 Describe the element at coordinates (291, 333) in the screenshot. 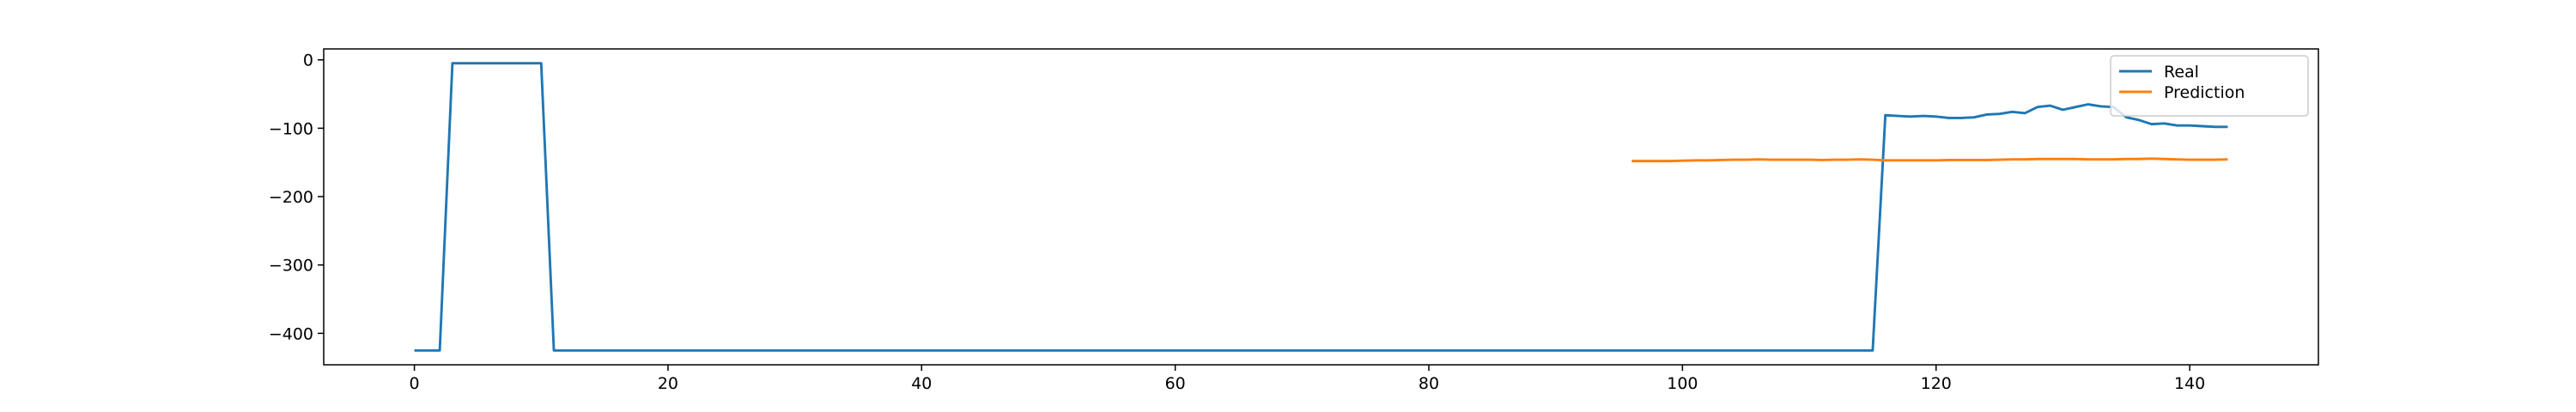

I see `y-tick-label: −400` at that location.